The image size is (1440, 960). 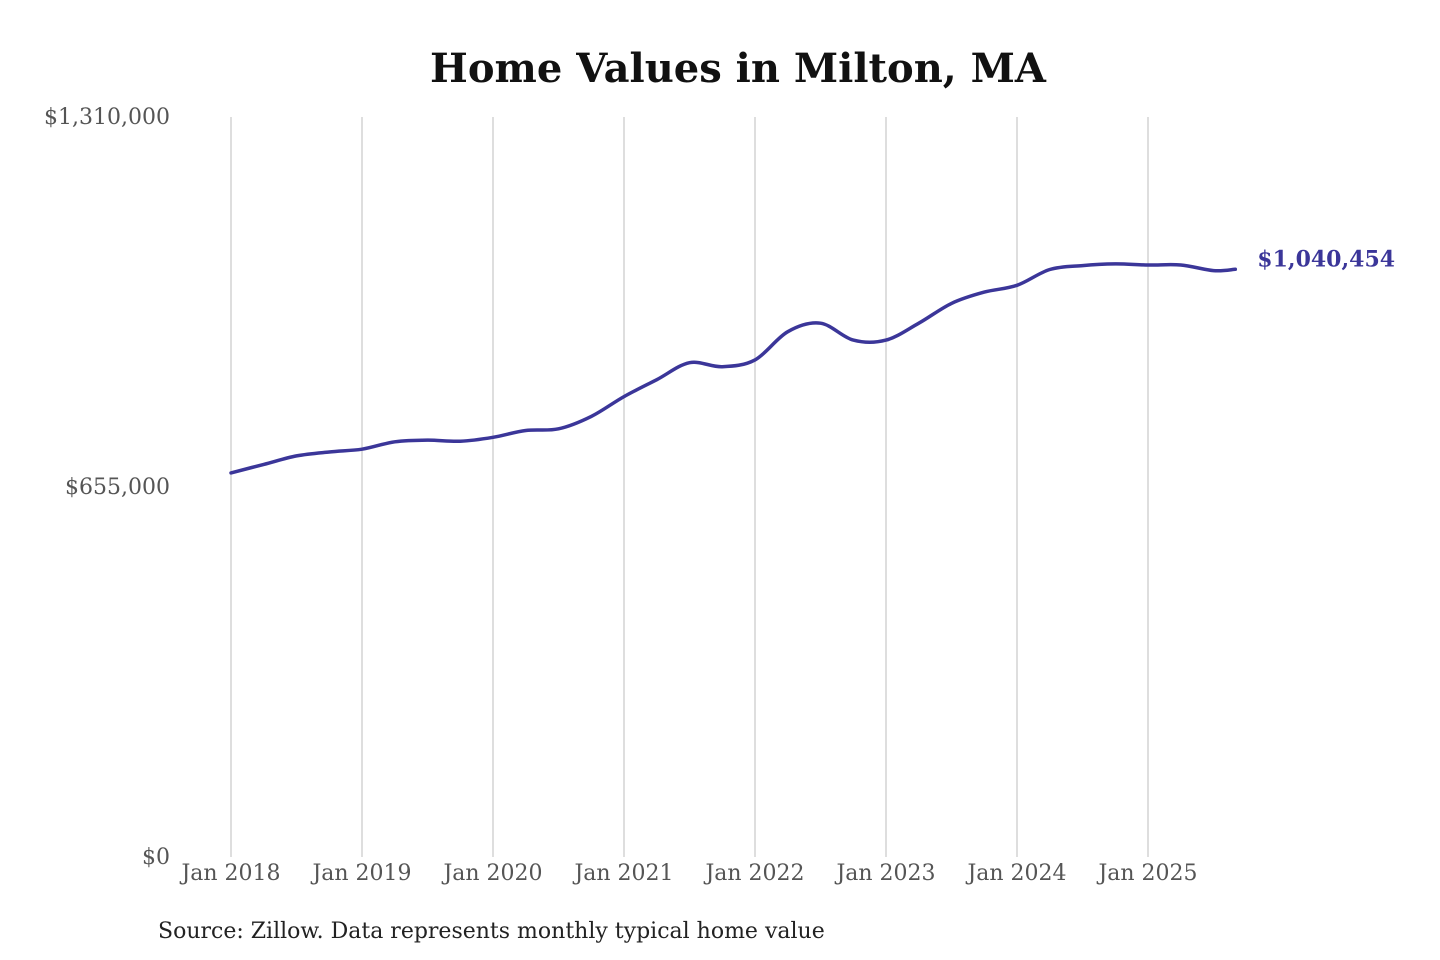 I want to click on x-tick-label: Jan 2021, so click(x=622, y=873).